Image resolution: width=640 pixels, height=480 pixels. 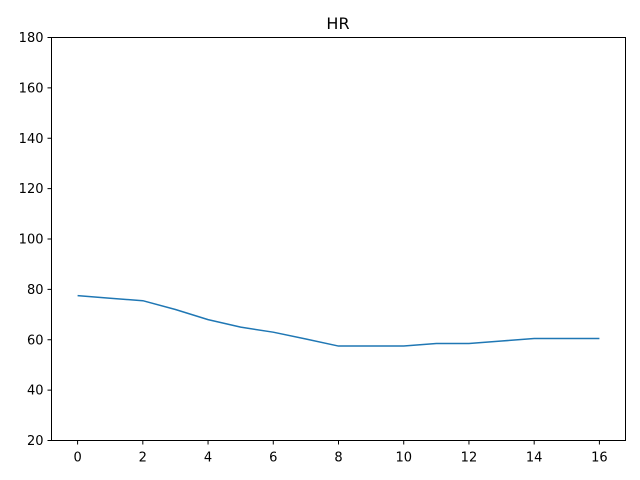 What do you see at coordinates (35, 391) in the screenshot?
I see `y-tick-label: 40` at bounding box center [35, 391].